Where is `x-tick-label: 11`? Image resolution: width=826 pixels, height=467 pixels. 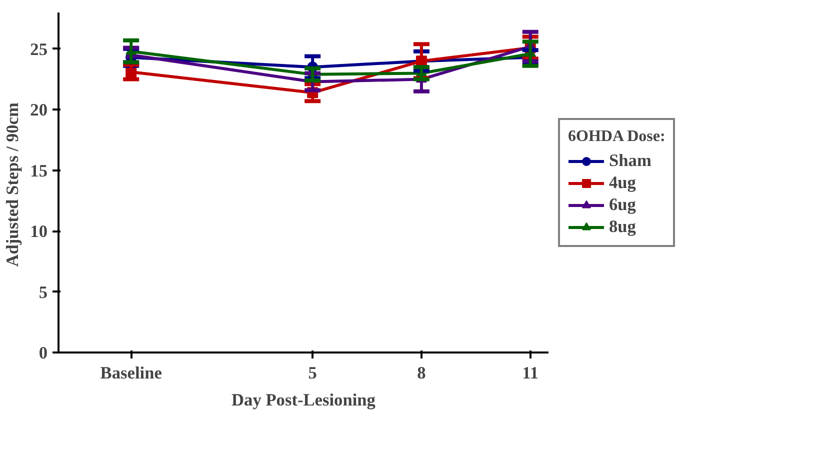 x-tick-label: 11 is located at coordinates (530, 373).